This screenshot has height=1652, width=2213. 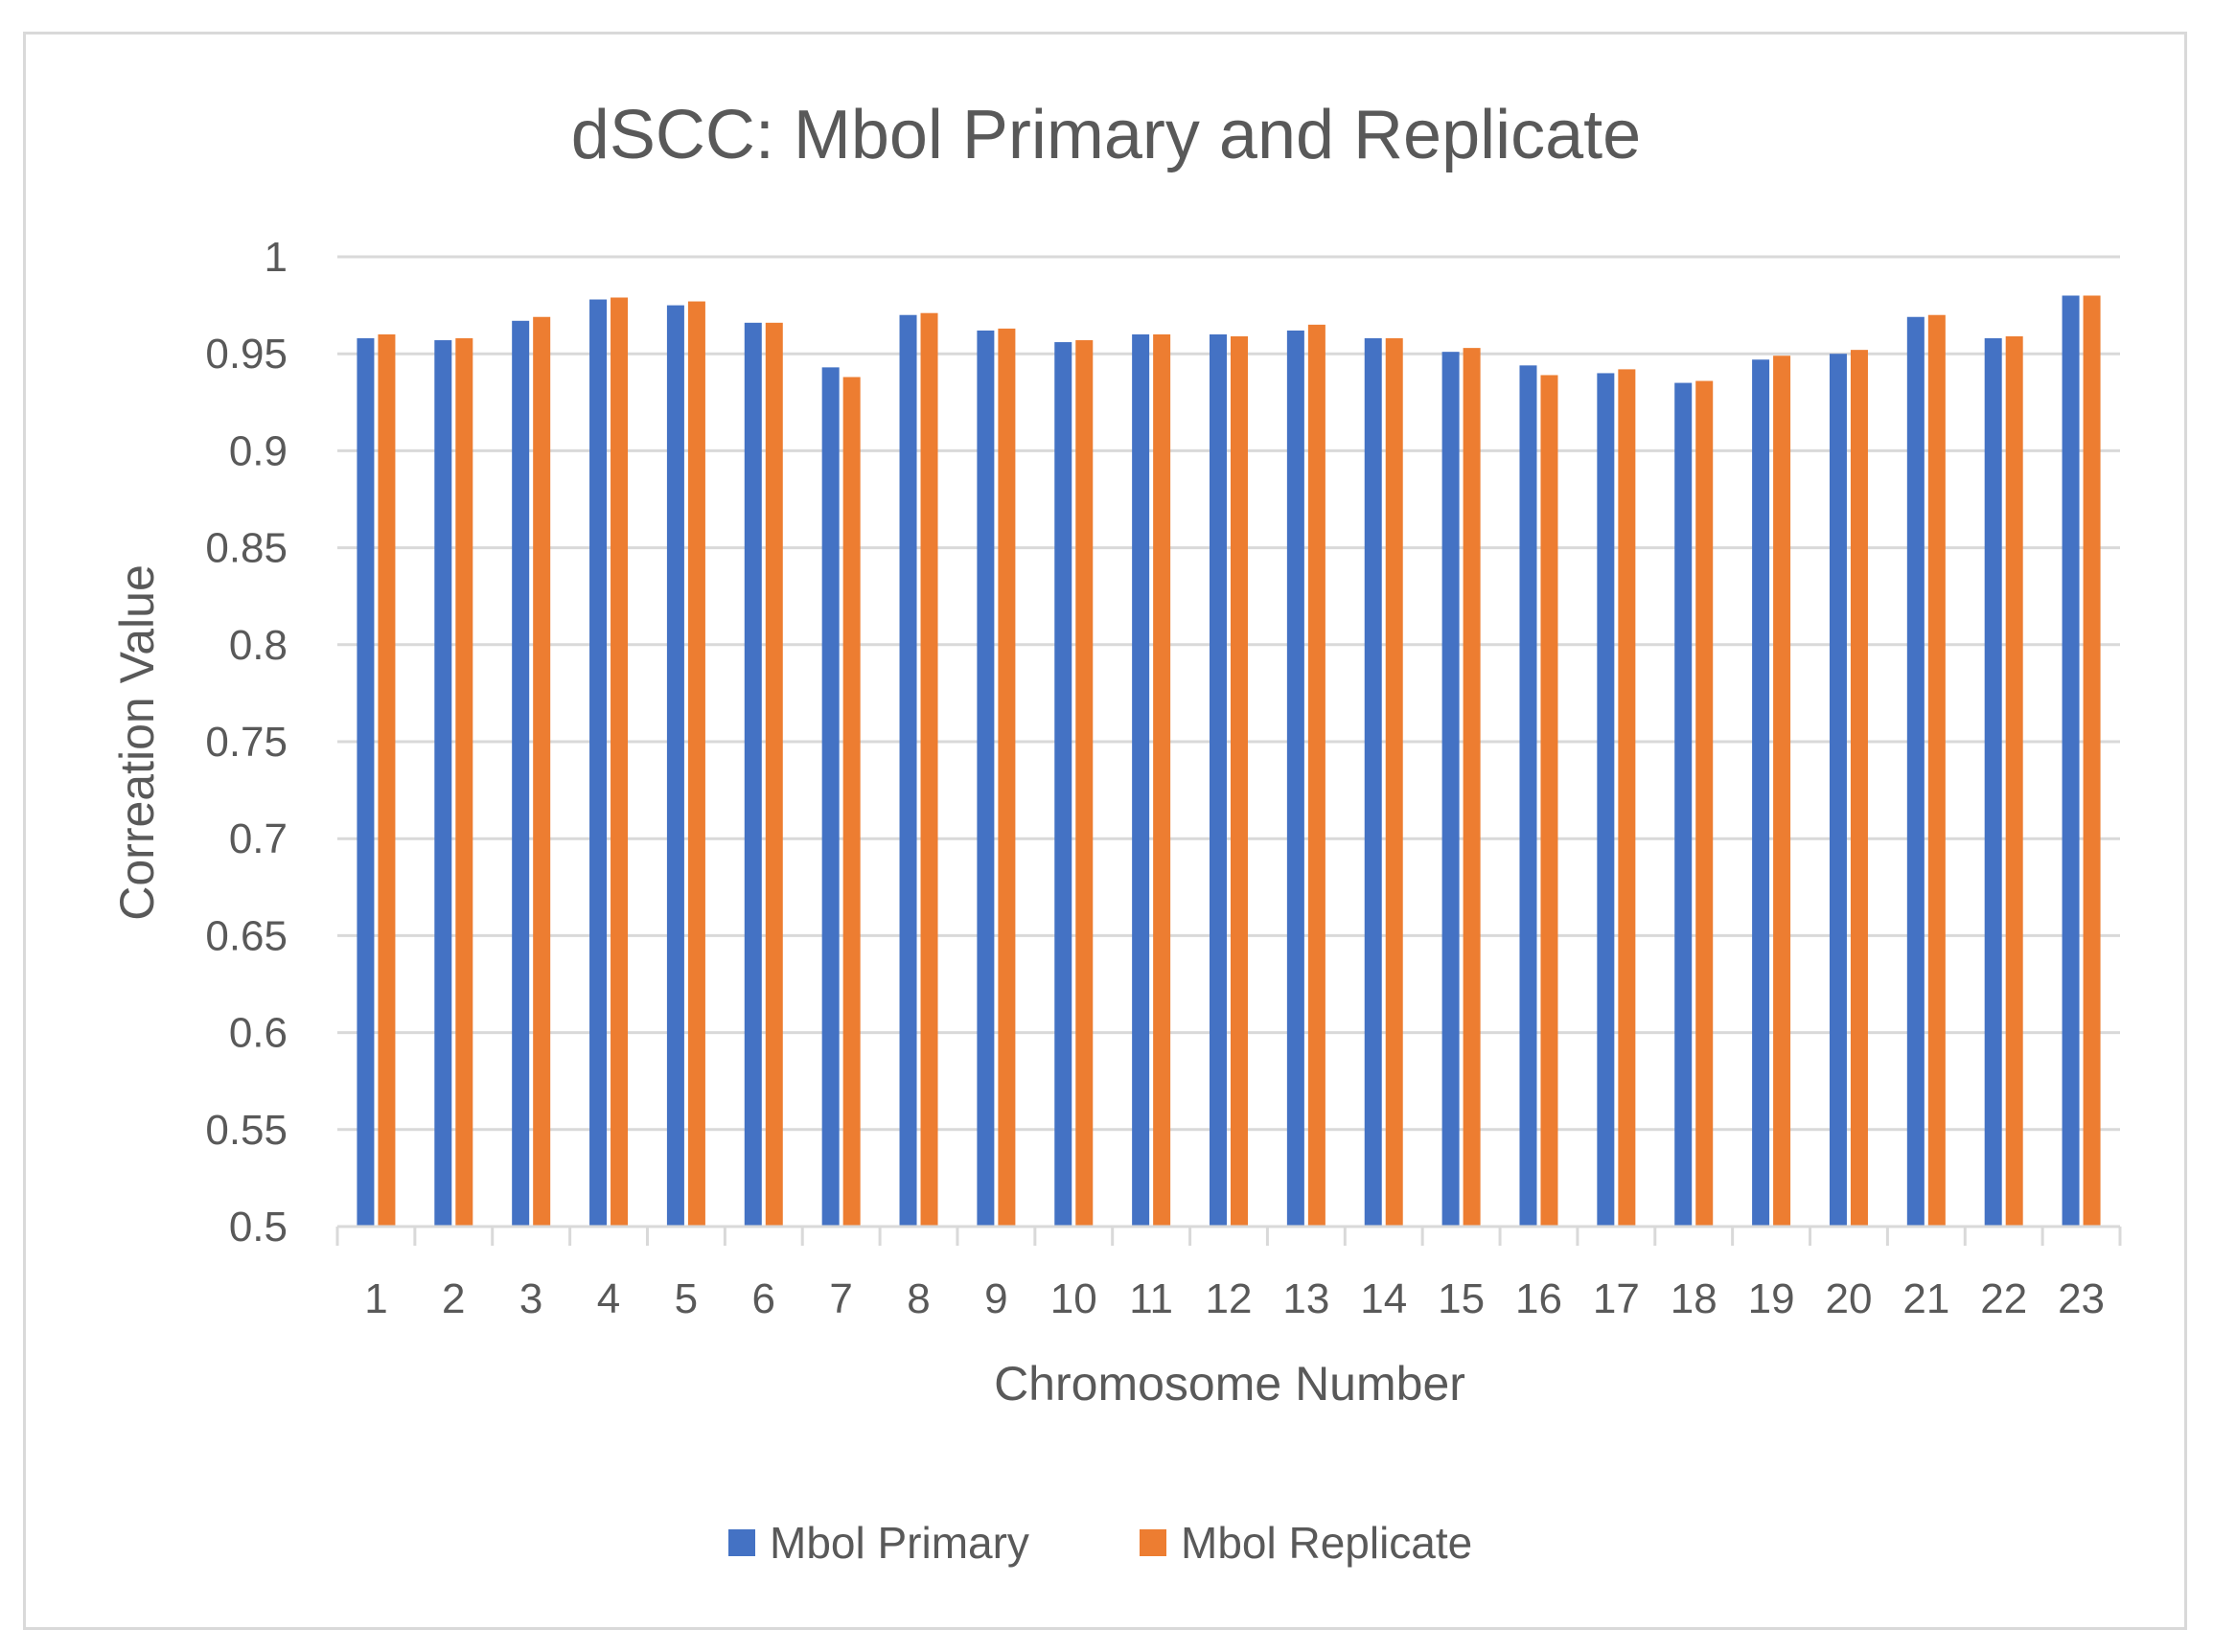 I want to click on x-tick-label: 4, so click(x=608, y=1298).